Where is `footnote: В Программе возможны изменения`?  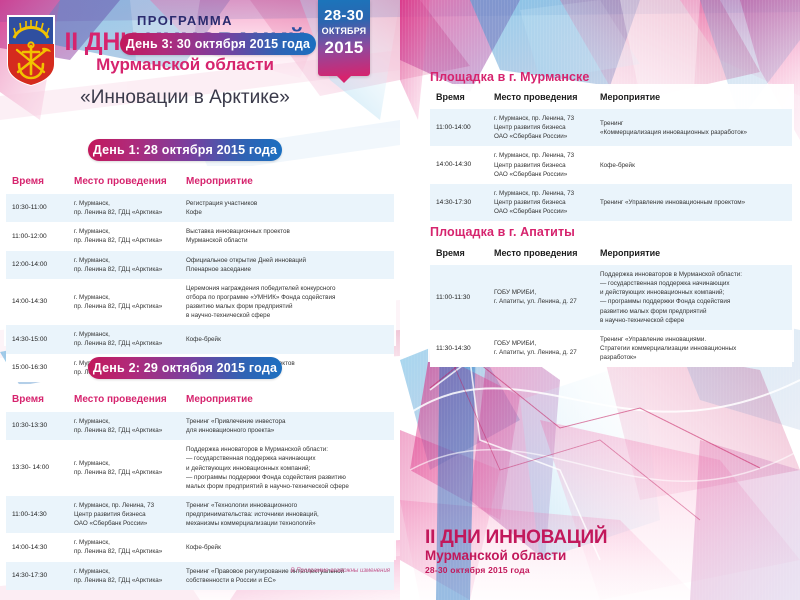
footnote: В Программе возможны изменения is located at coordinates (340, 571).